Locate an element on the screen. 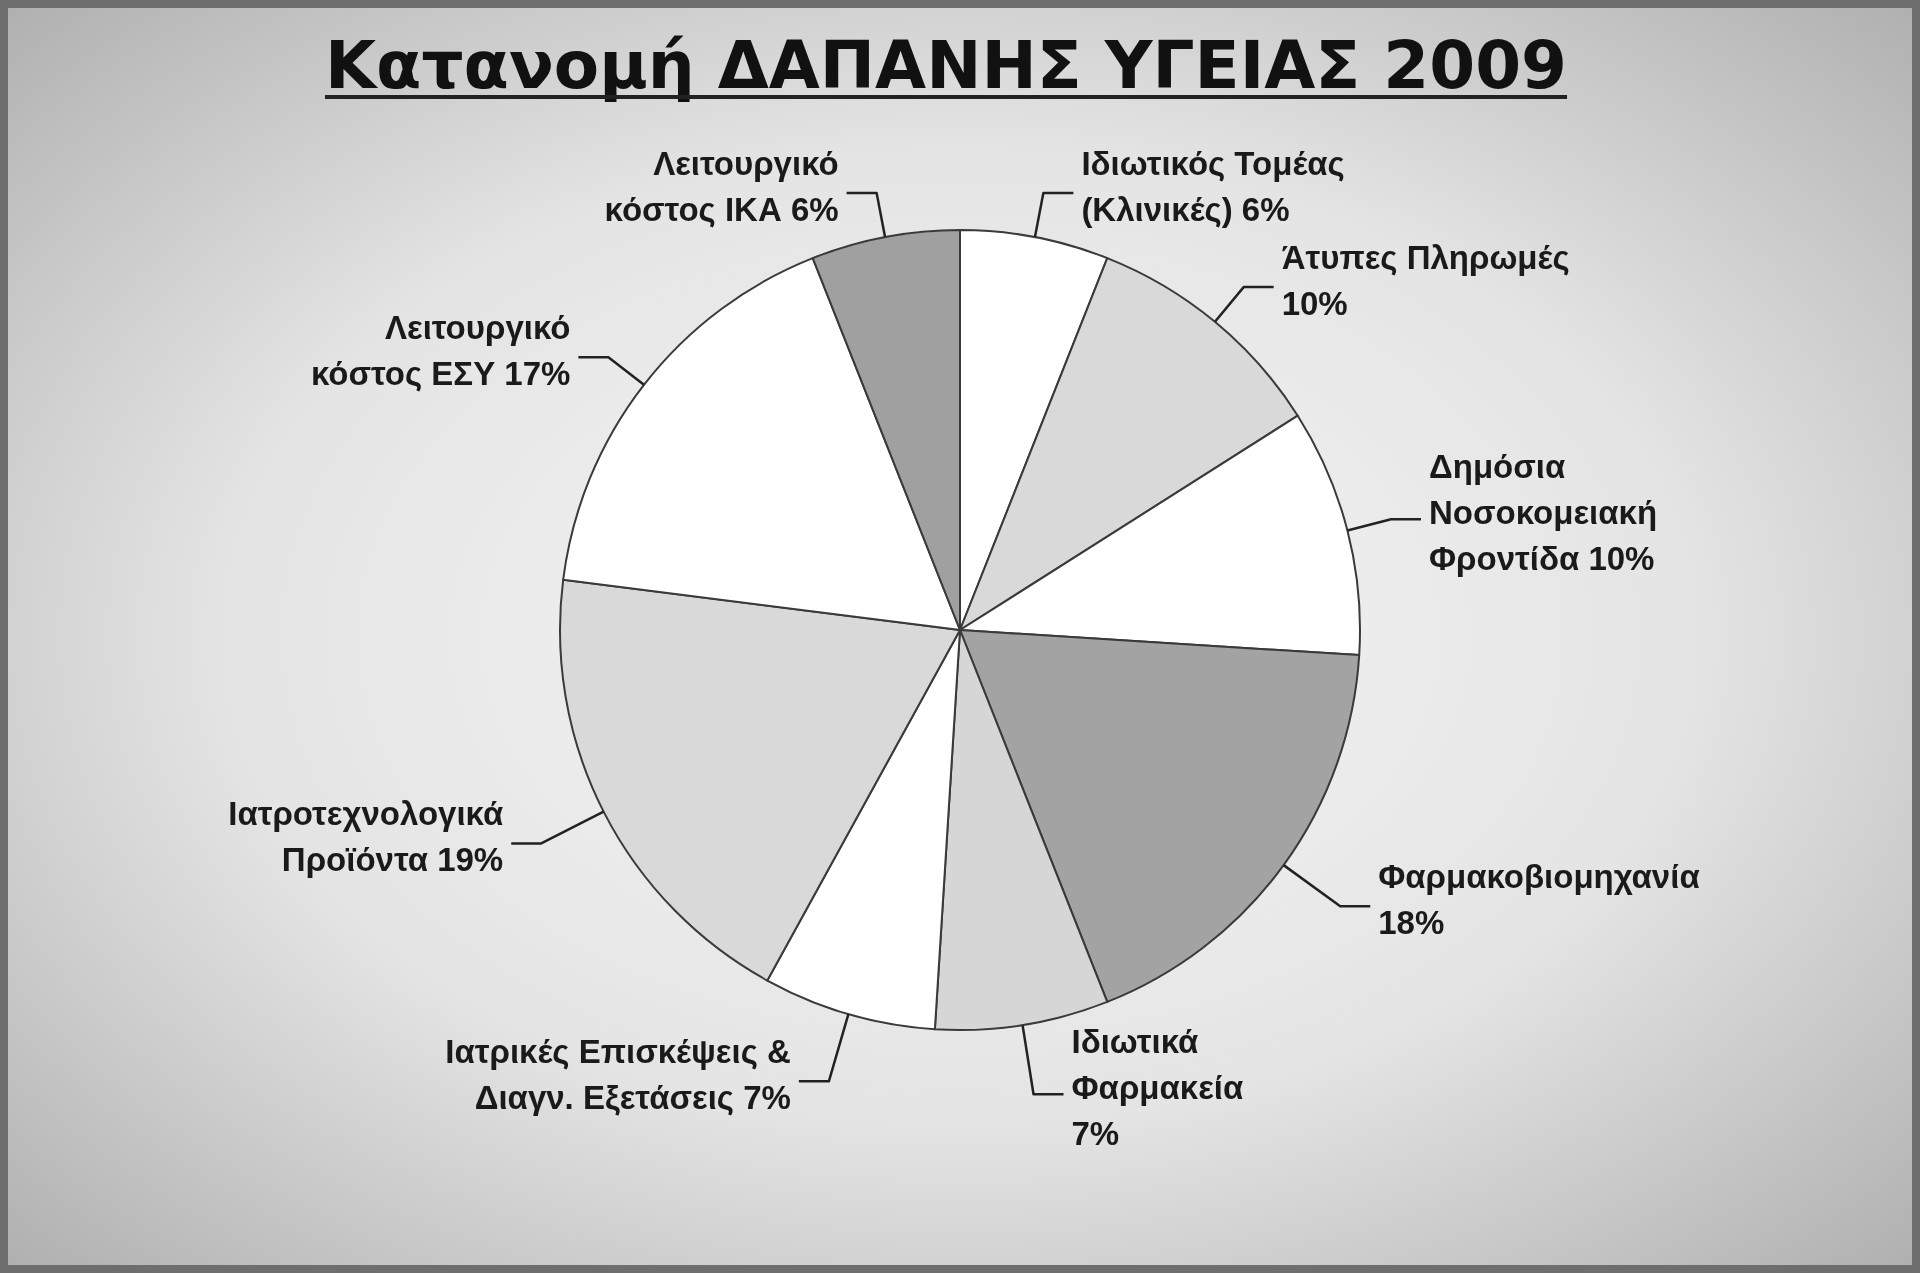 The height and width of the screenshot is (1273, 1920). chart-title: Κατανομή ΔΑΠΑΝΗΣ ΥΓΕΙΑΣ 2009 is located at coordinates (946, 65).